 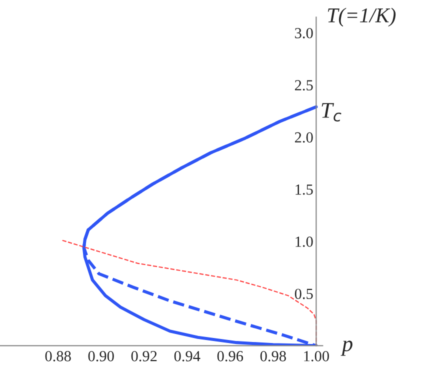 I want to click on y-tick-label: 2.5, so click(x=303, y=85).